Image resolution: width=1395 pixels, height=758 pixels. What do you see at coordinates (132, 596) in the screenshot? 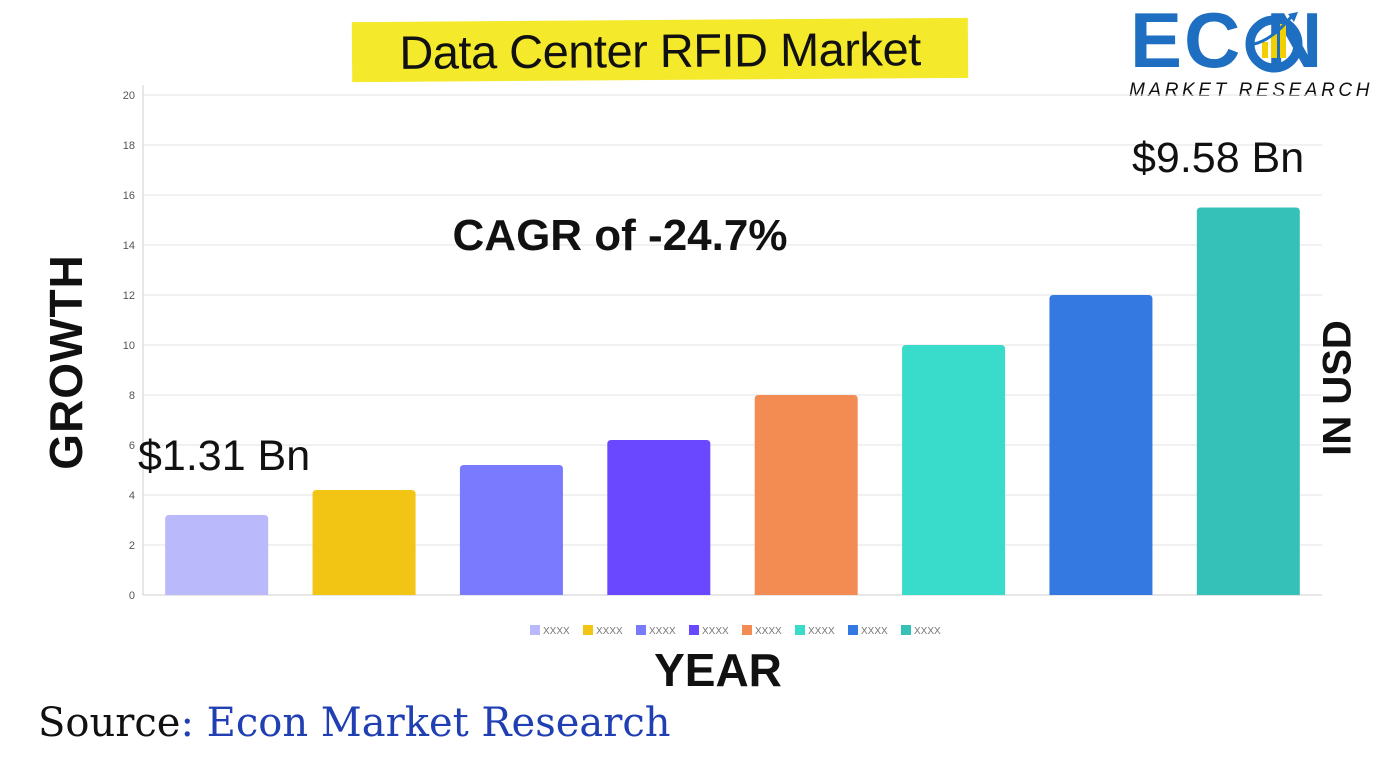
I see `y-tick-label: 0` at bounding box center [132, 596].